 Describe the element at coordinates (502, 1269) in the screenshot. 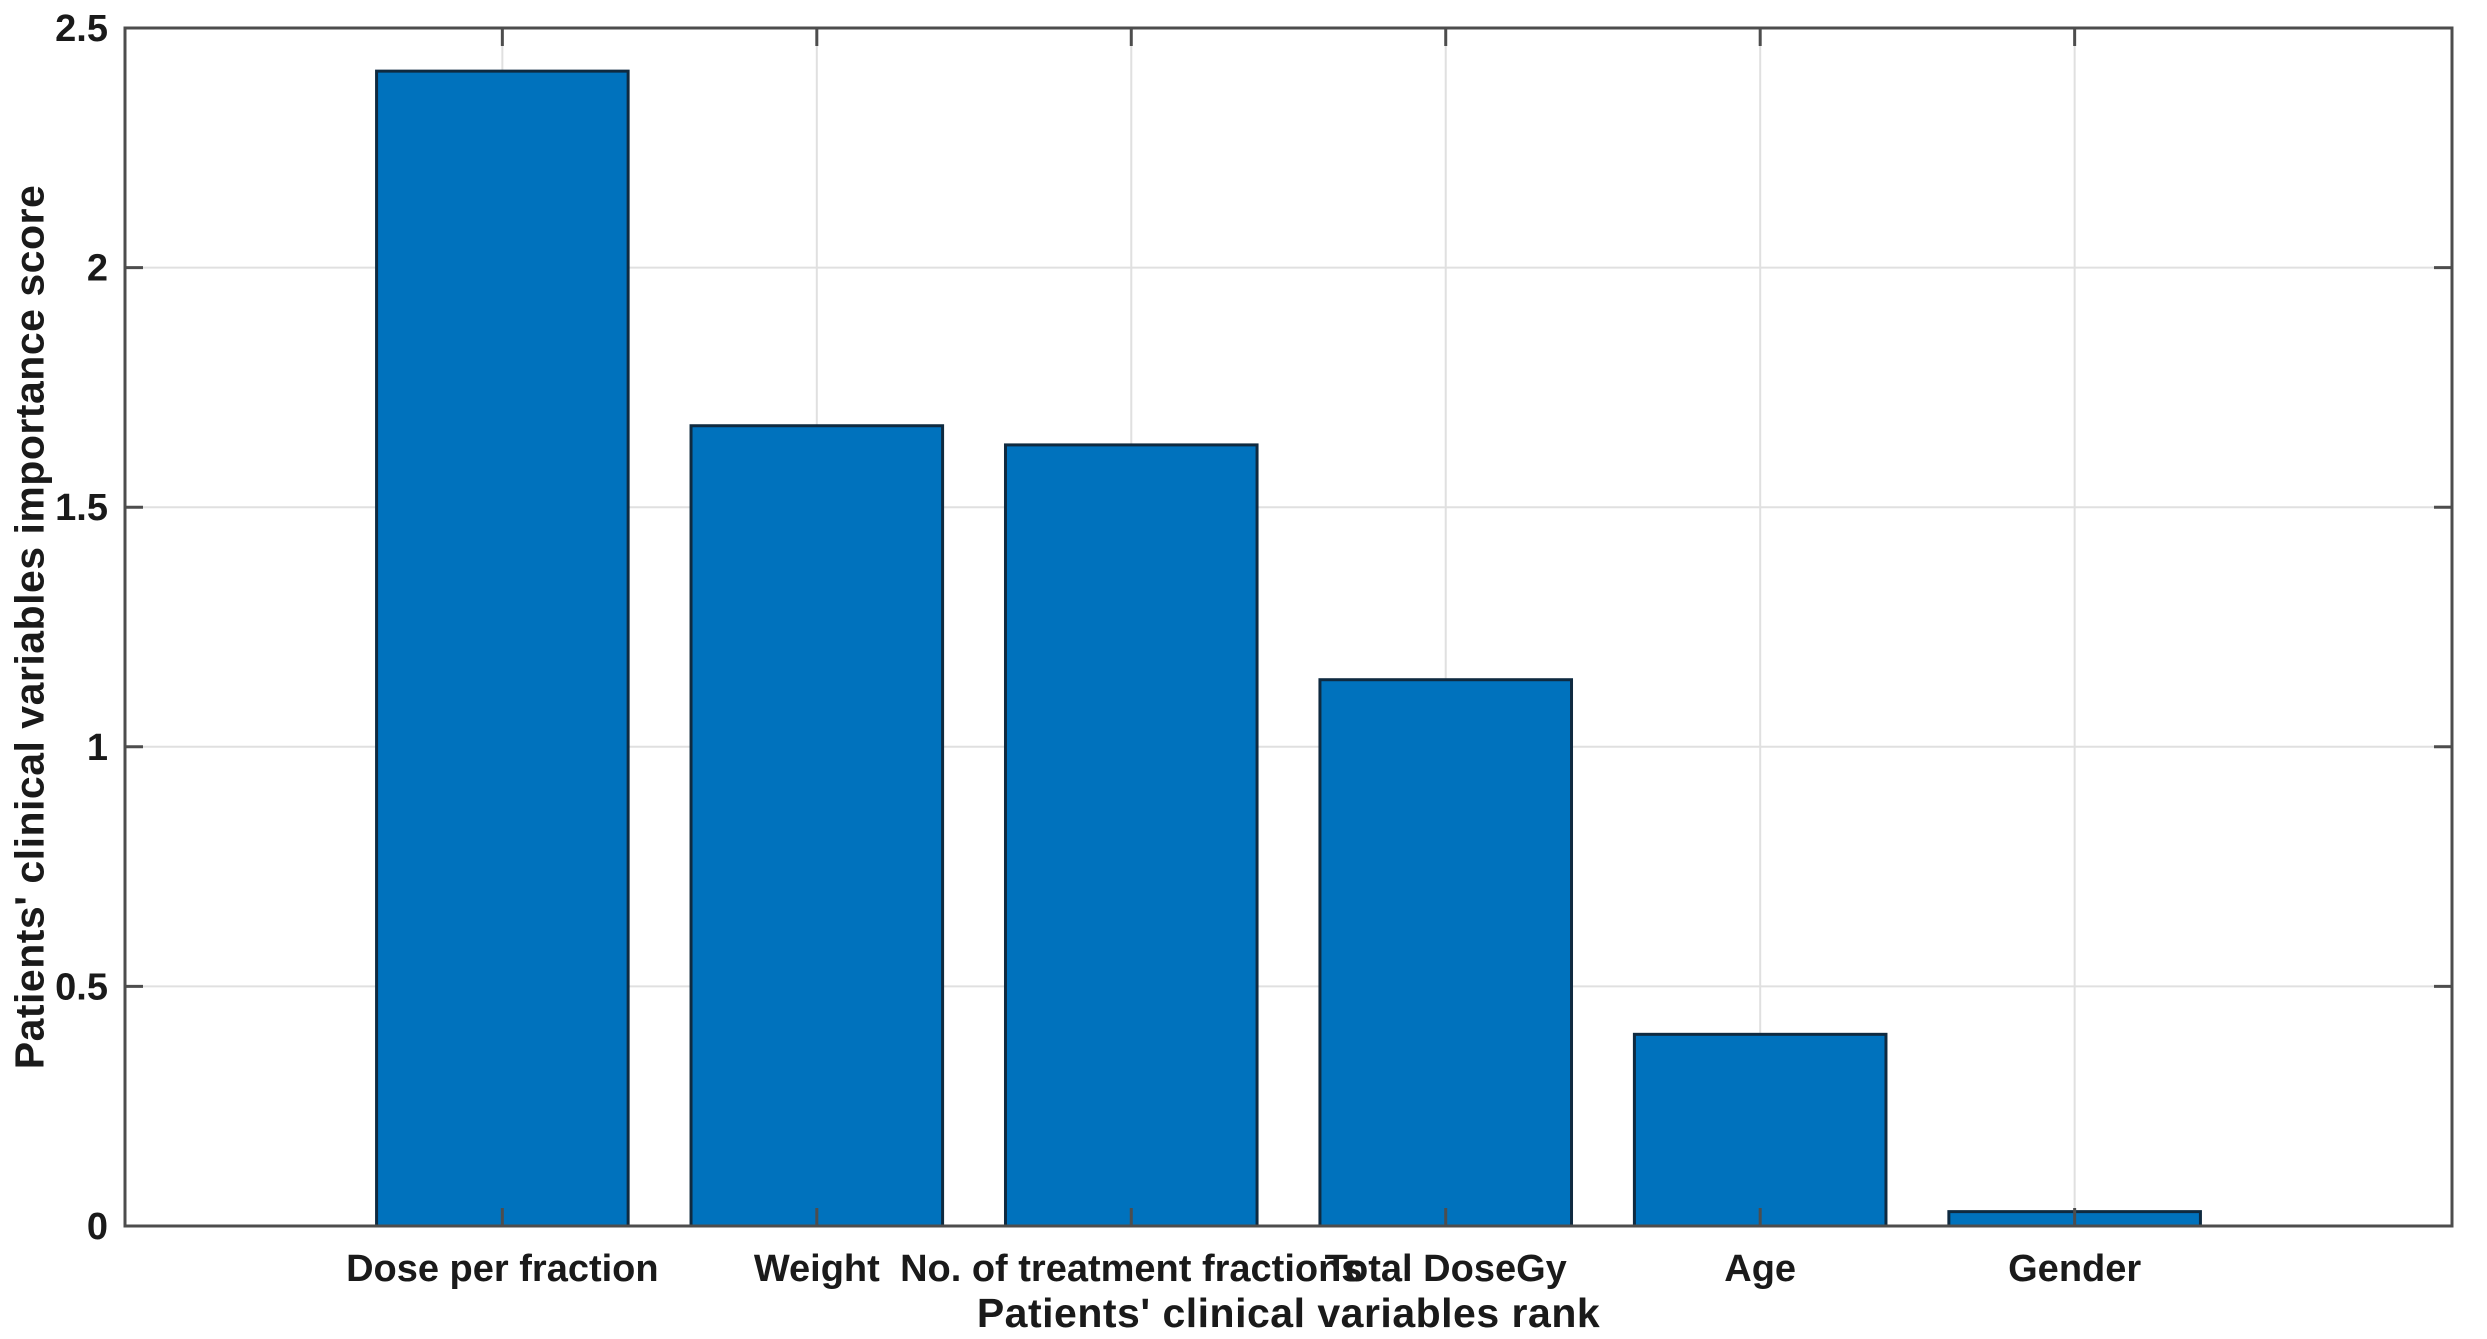

I see `x-category-label-dose-per-fraction: Dose per fraction` at that location.